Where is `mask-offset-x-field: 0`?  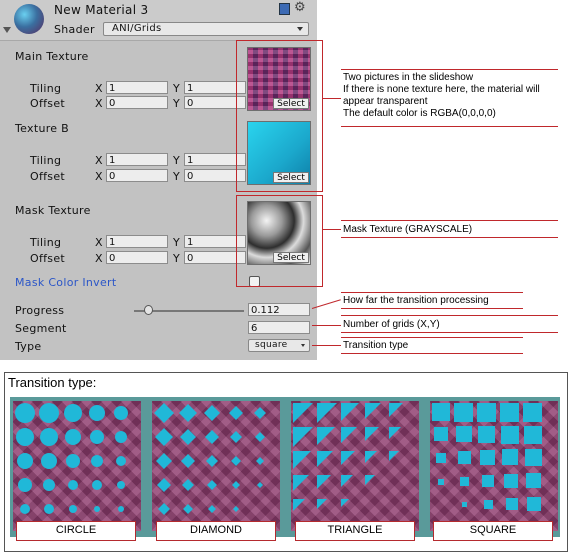 mask-offset-x-field: 0 is located at coordinates (137, 257).